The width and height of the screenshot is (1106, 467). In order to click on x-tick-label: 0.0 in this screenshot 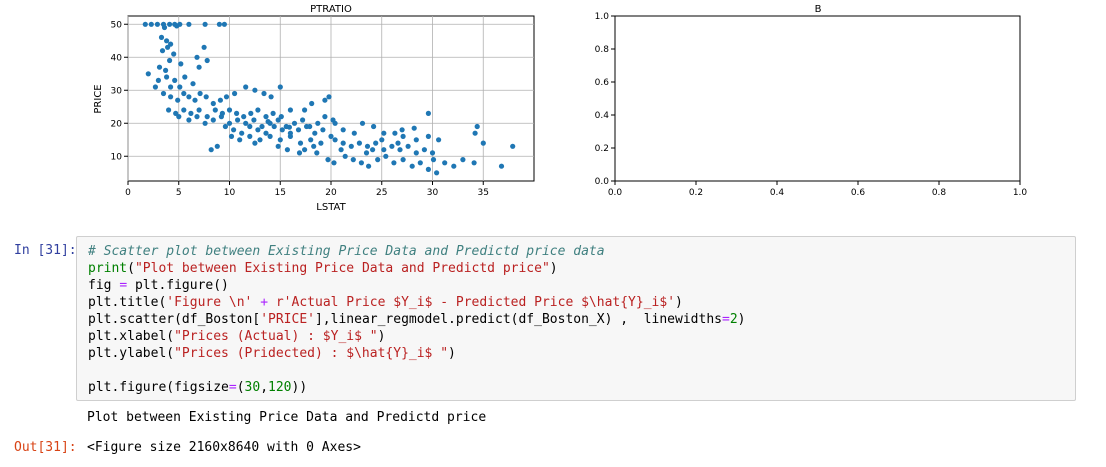, I will do `click(615, 193)`.